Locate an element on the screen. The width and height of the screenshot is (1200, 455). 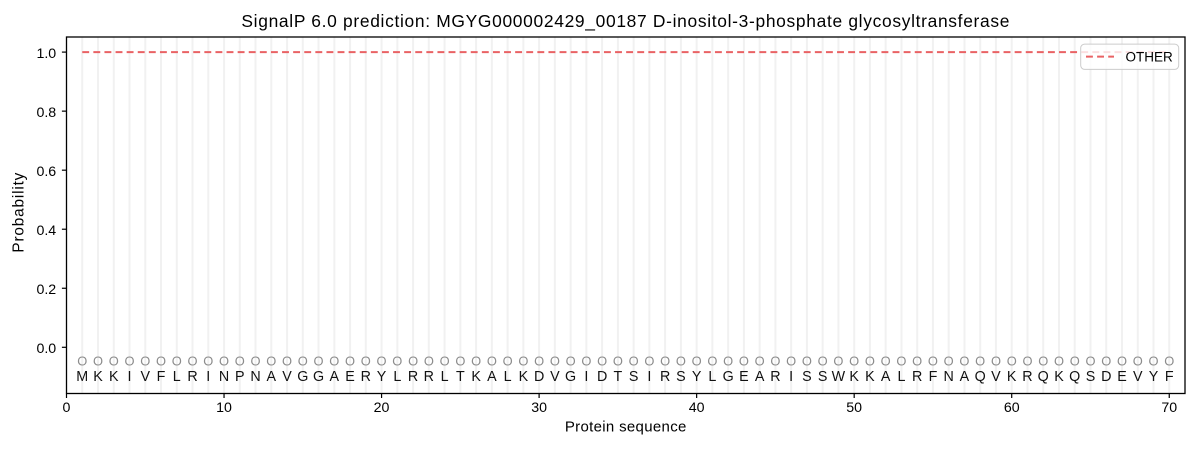
svg-text: 0.4 is located at coordinates (46, 231).